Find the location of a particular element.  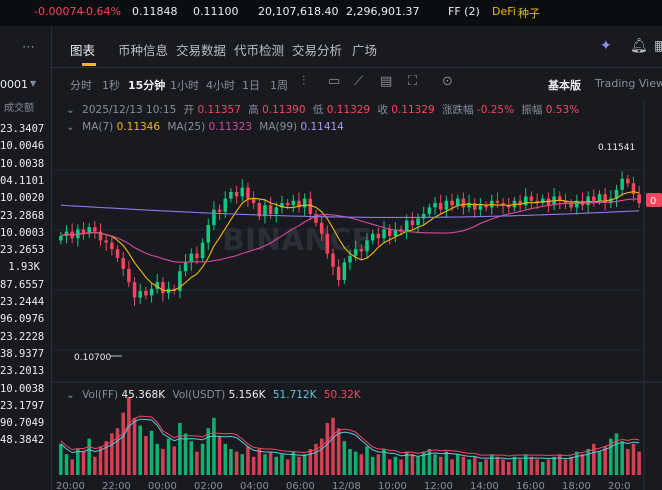

vol-usdt-label: Vol(USDT) is located at coordinates (199, 395).